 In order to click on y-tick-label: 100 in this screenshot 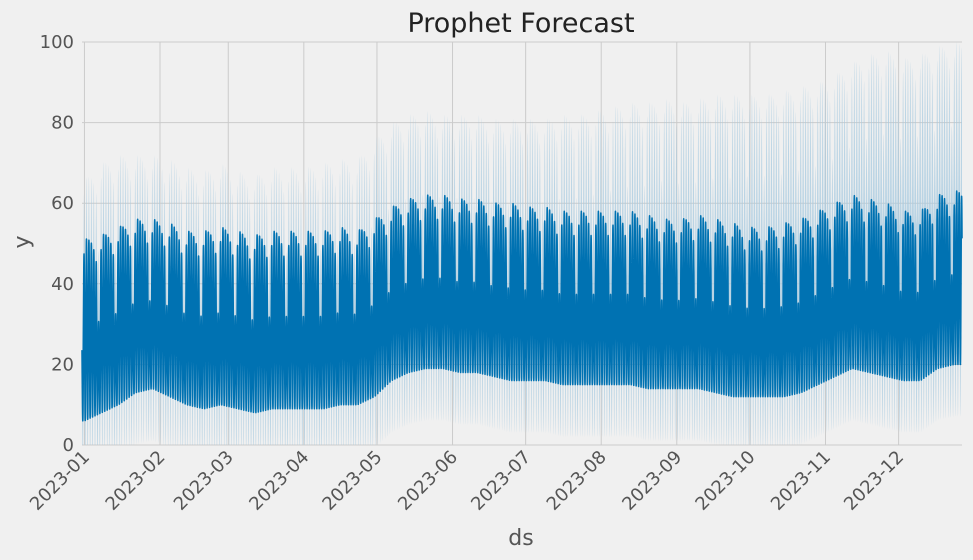, I will do `click(57, 42)`.